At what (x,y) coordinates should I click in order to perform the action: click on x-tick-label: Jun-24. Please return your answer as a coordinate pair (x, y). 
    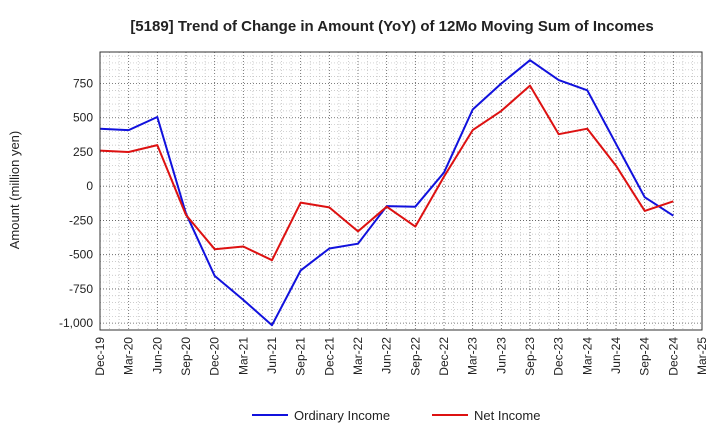
    Looking at the image, I should click on (616, 355).